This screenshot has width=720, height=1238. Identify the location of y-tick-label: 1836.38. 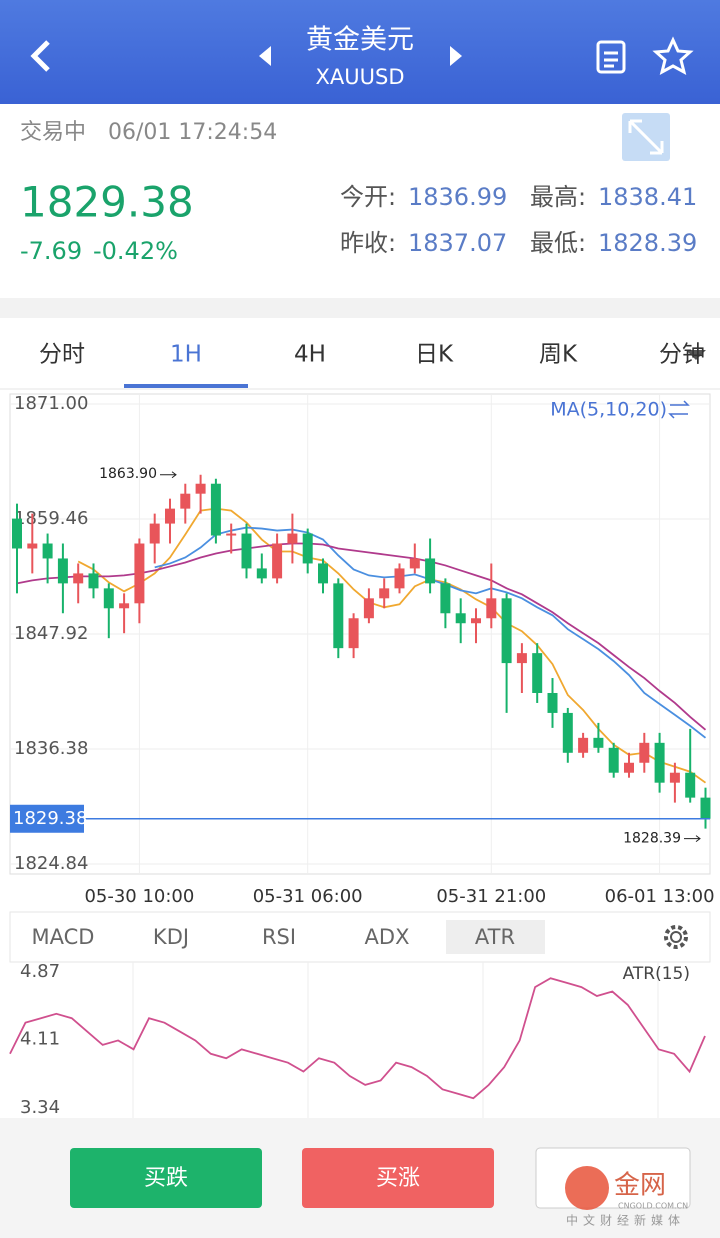
(51, 748).